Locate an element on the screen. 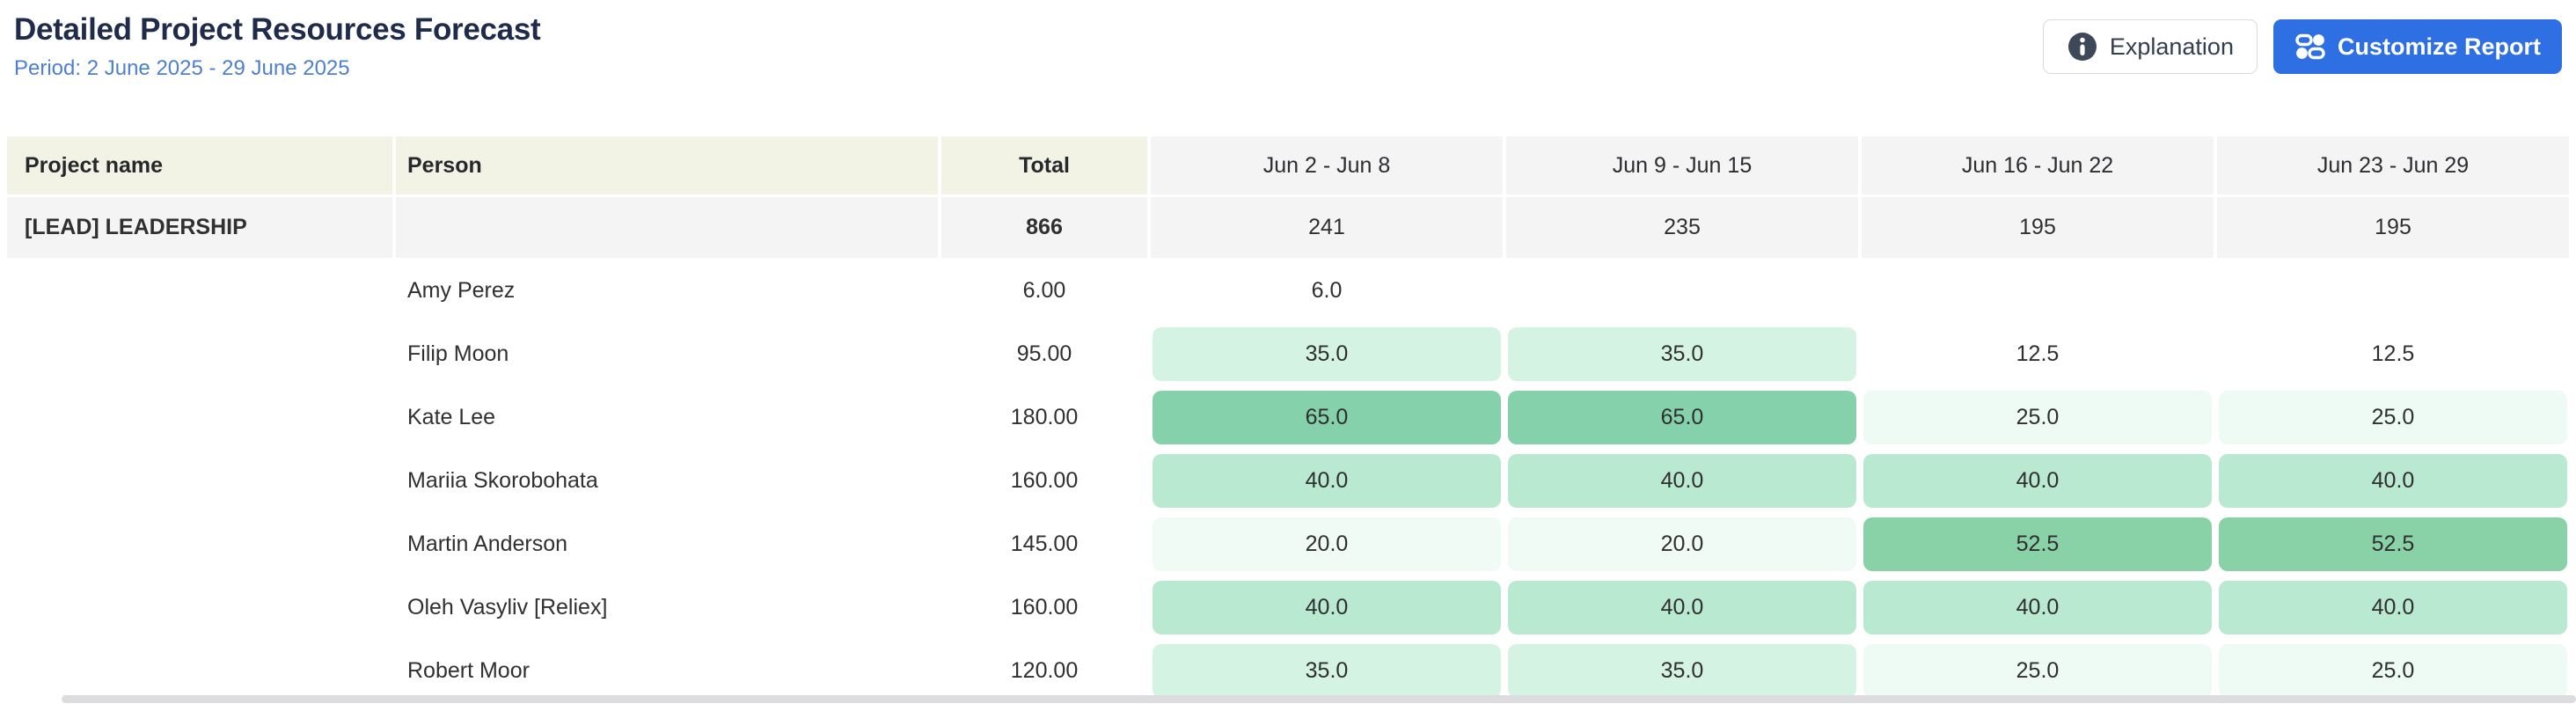 The height and width of the screenshot is (704, 2576). column-header-project-name: Project name is located at coordinates (199, 165).